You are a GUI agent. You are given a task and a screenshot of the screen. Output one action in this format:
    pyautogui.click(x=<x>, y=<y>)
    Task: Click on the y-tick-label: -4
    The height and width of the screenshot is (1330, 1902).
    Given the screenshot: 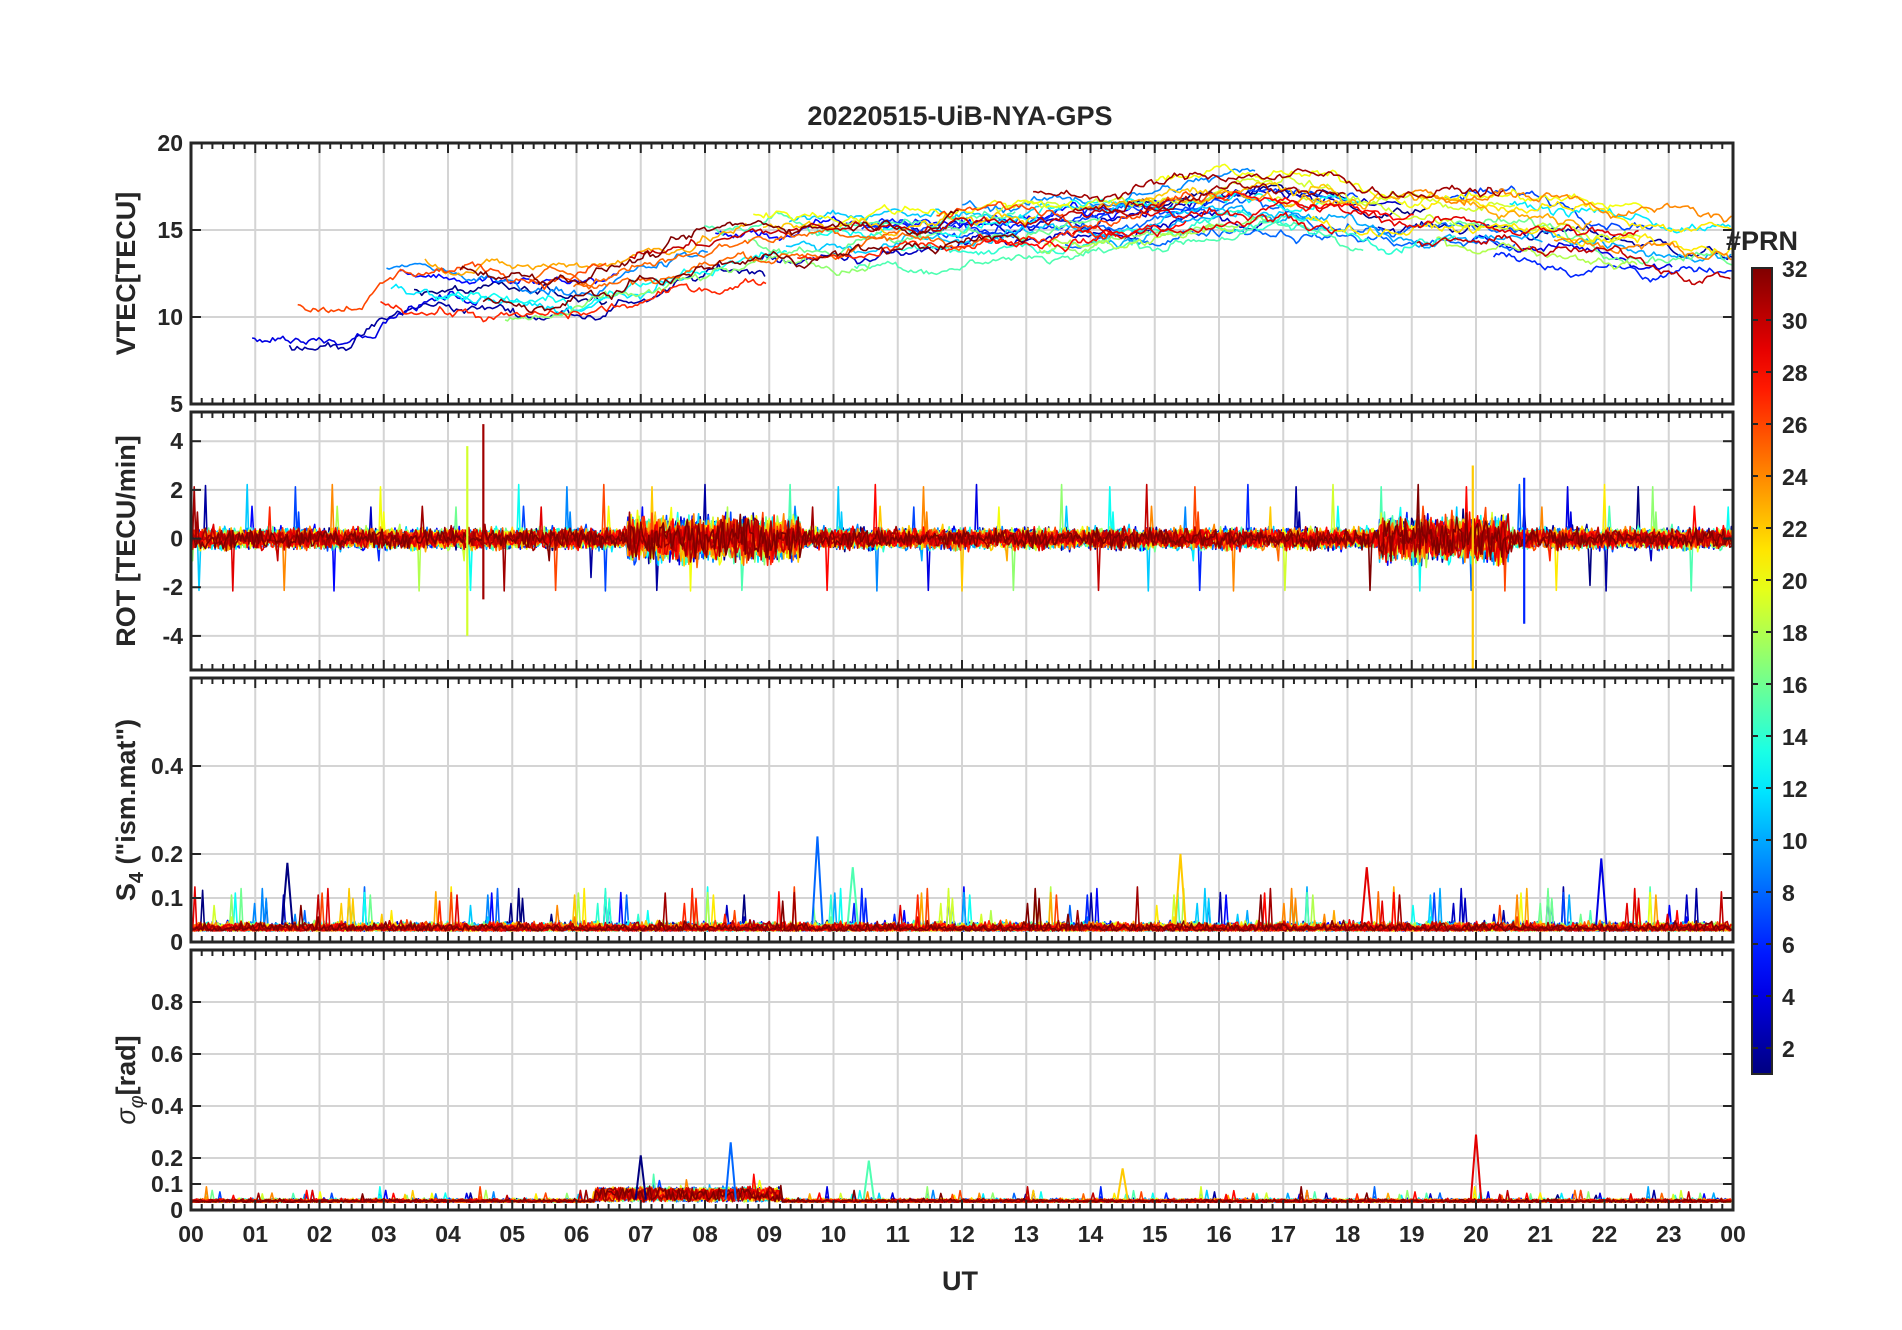 What is the action you would take?
    pyautogui.click(x=173, y=636)
    